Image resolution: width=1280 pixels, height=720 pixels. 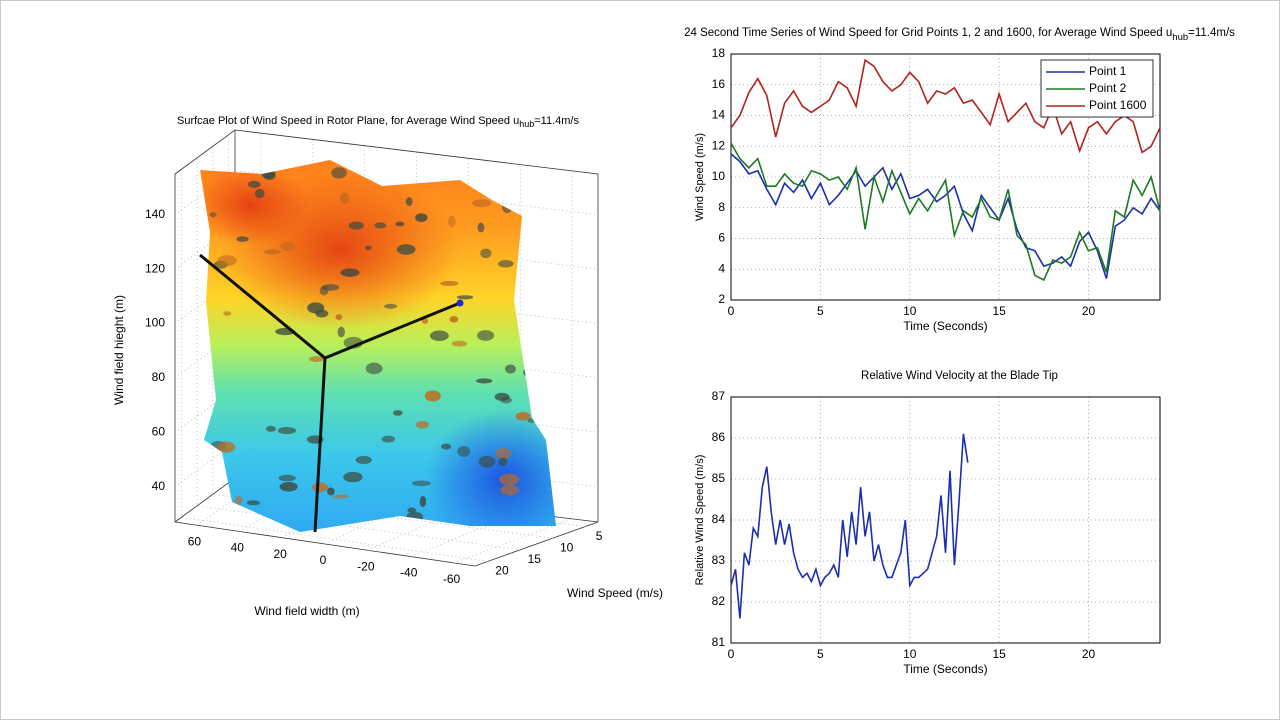 What do you see at coordinates (719, 642) in the screenshot?
I see `y-tick-label: 81` at bounding box center [719, 642].